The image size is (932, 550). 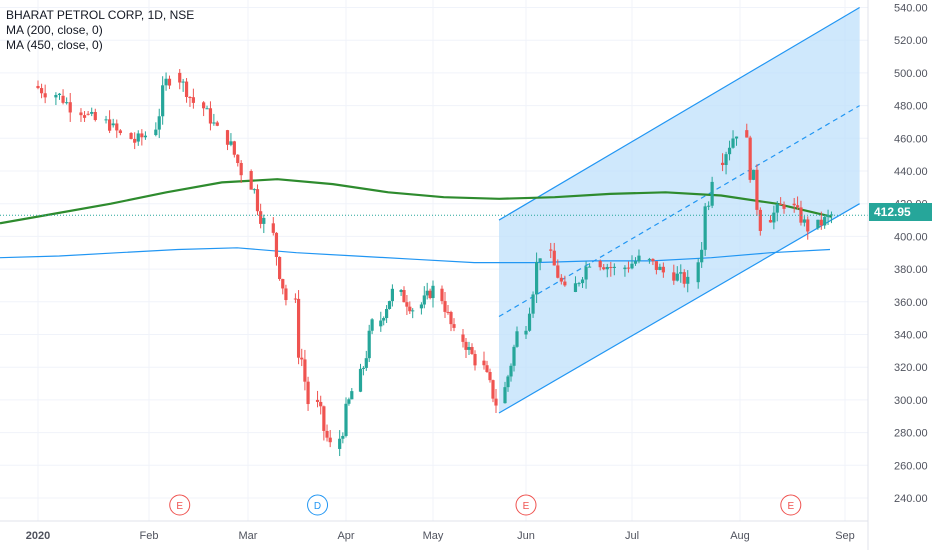 What do you see at coordinates (679, 308) in the screenshot?
I see `channel-lower-line` at bounding box center [679, 308].